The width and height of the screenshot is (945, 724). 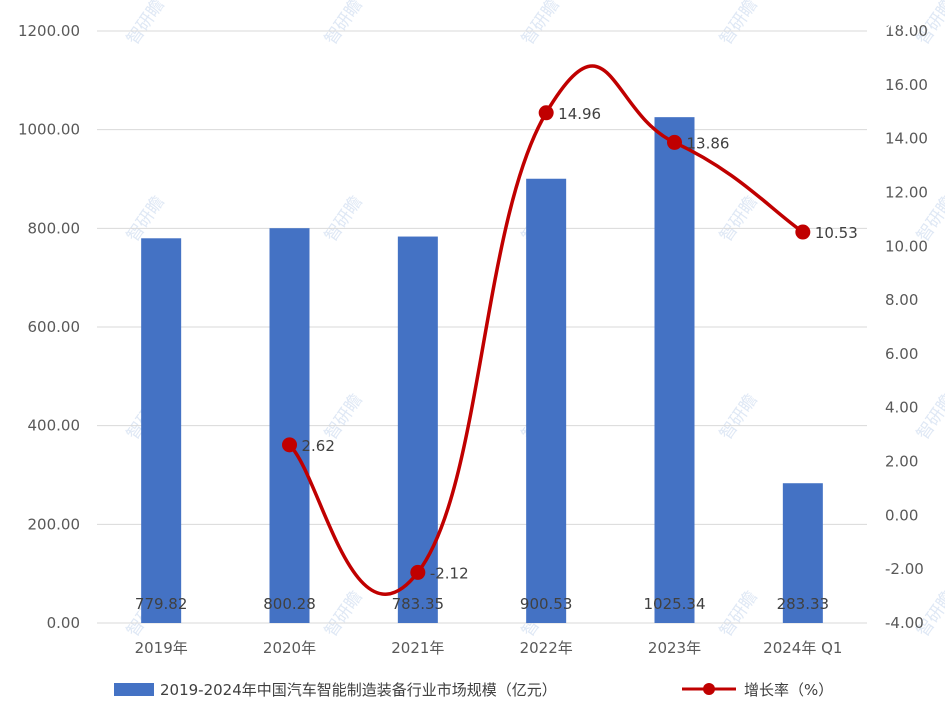 I want to click on bar-data-label: 779.82, so click(x=161, y=604).